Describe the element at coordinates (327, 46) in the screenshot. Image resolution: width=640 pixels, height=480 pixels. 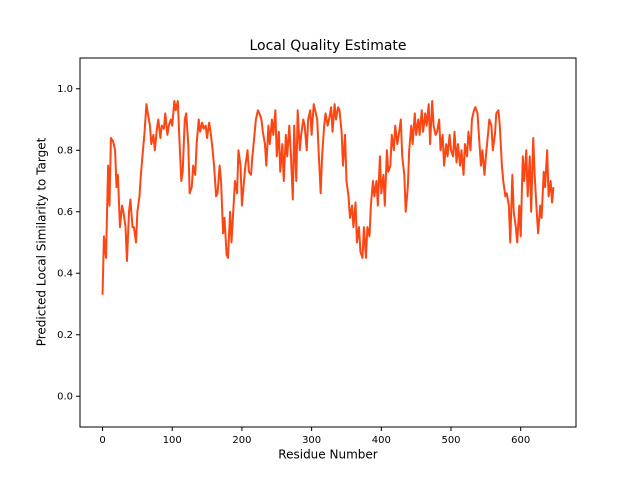
I see `chart-title: Local Quality Estimate` at that location.